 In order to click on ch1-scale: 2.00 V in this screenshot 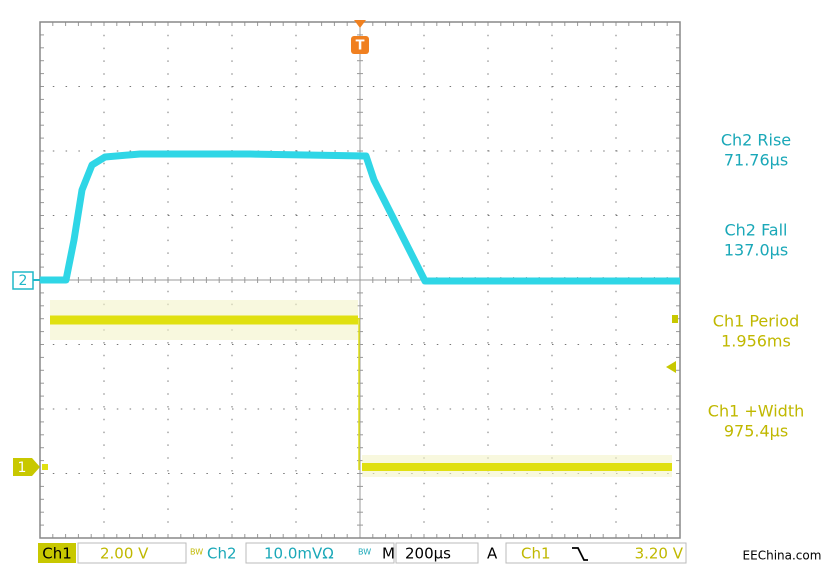, I will do `click(124, 554)`.